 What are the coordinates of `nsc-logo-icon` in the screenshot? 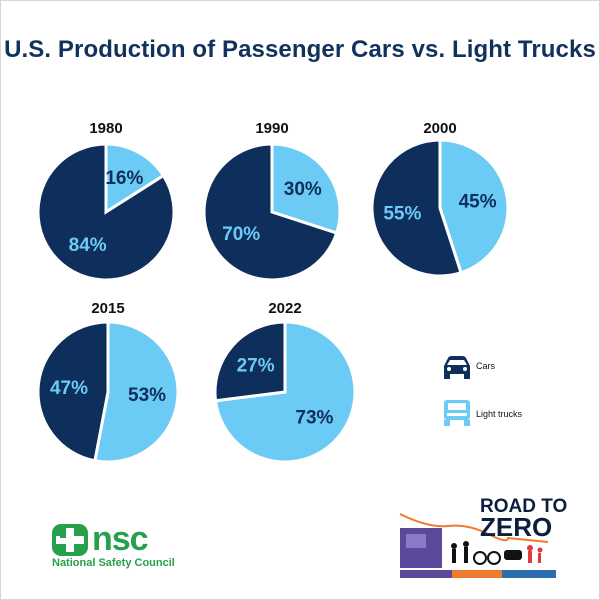 It's located at (70, 540).